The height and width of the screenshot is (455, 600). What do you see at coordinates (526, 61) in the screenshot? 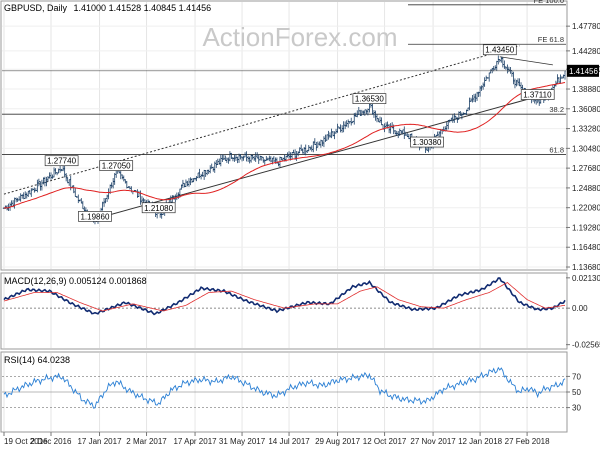
I see `trend-line-top` at bounding box center [526, 61].